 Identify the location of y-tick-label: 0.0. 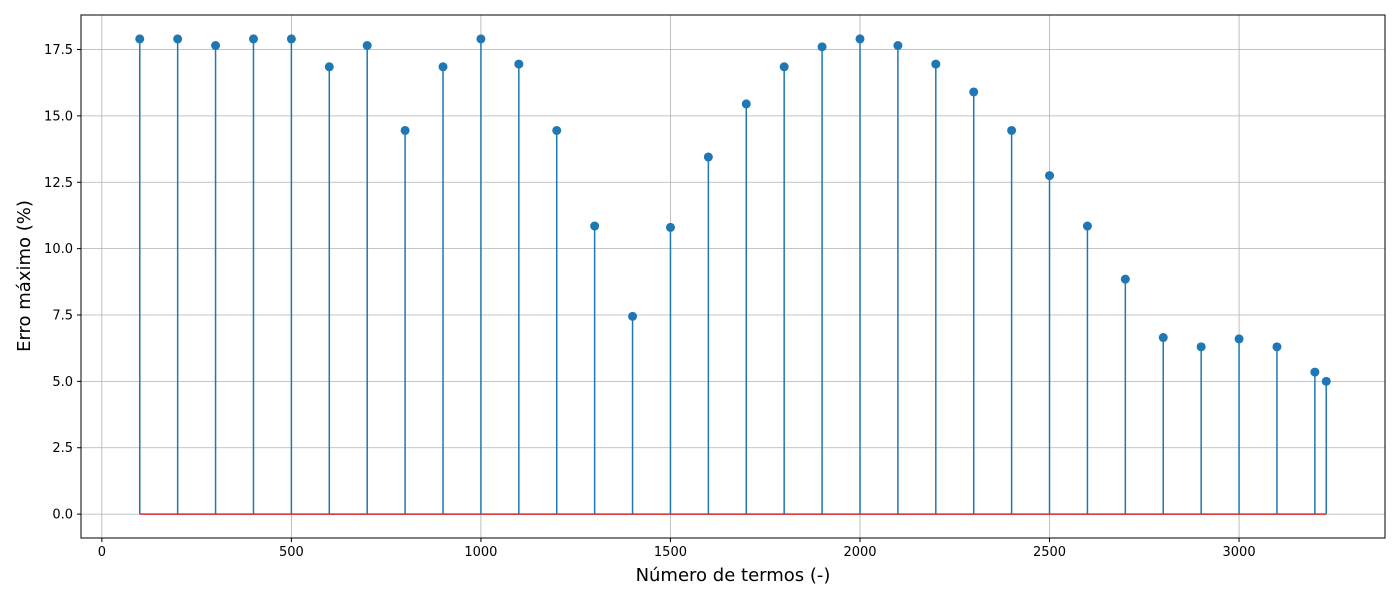
(62, 515).